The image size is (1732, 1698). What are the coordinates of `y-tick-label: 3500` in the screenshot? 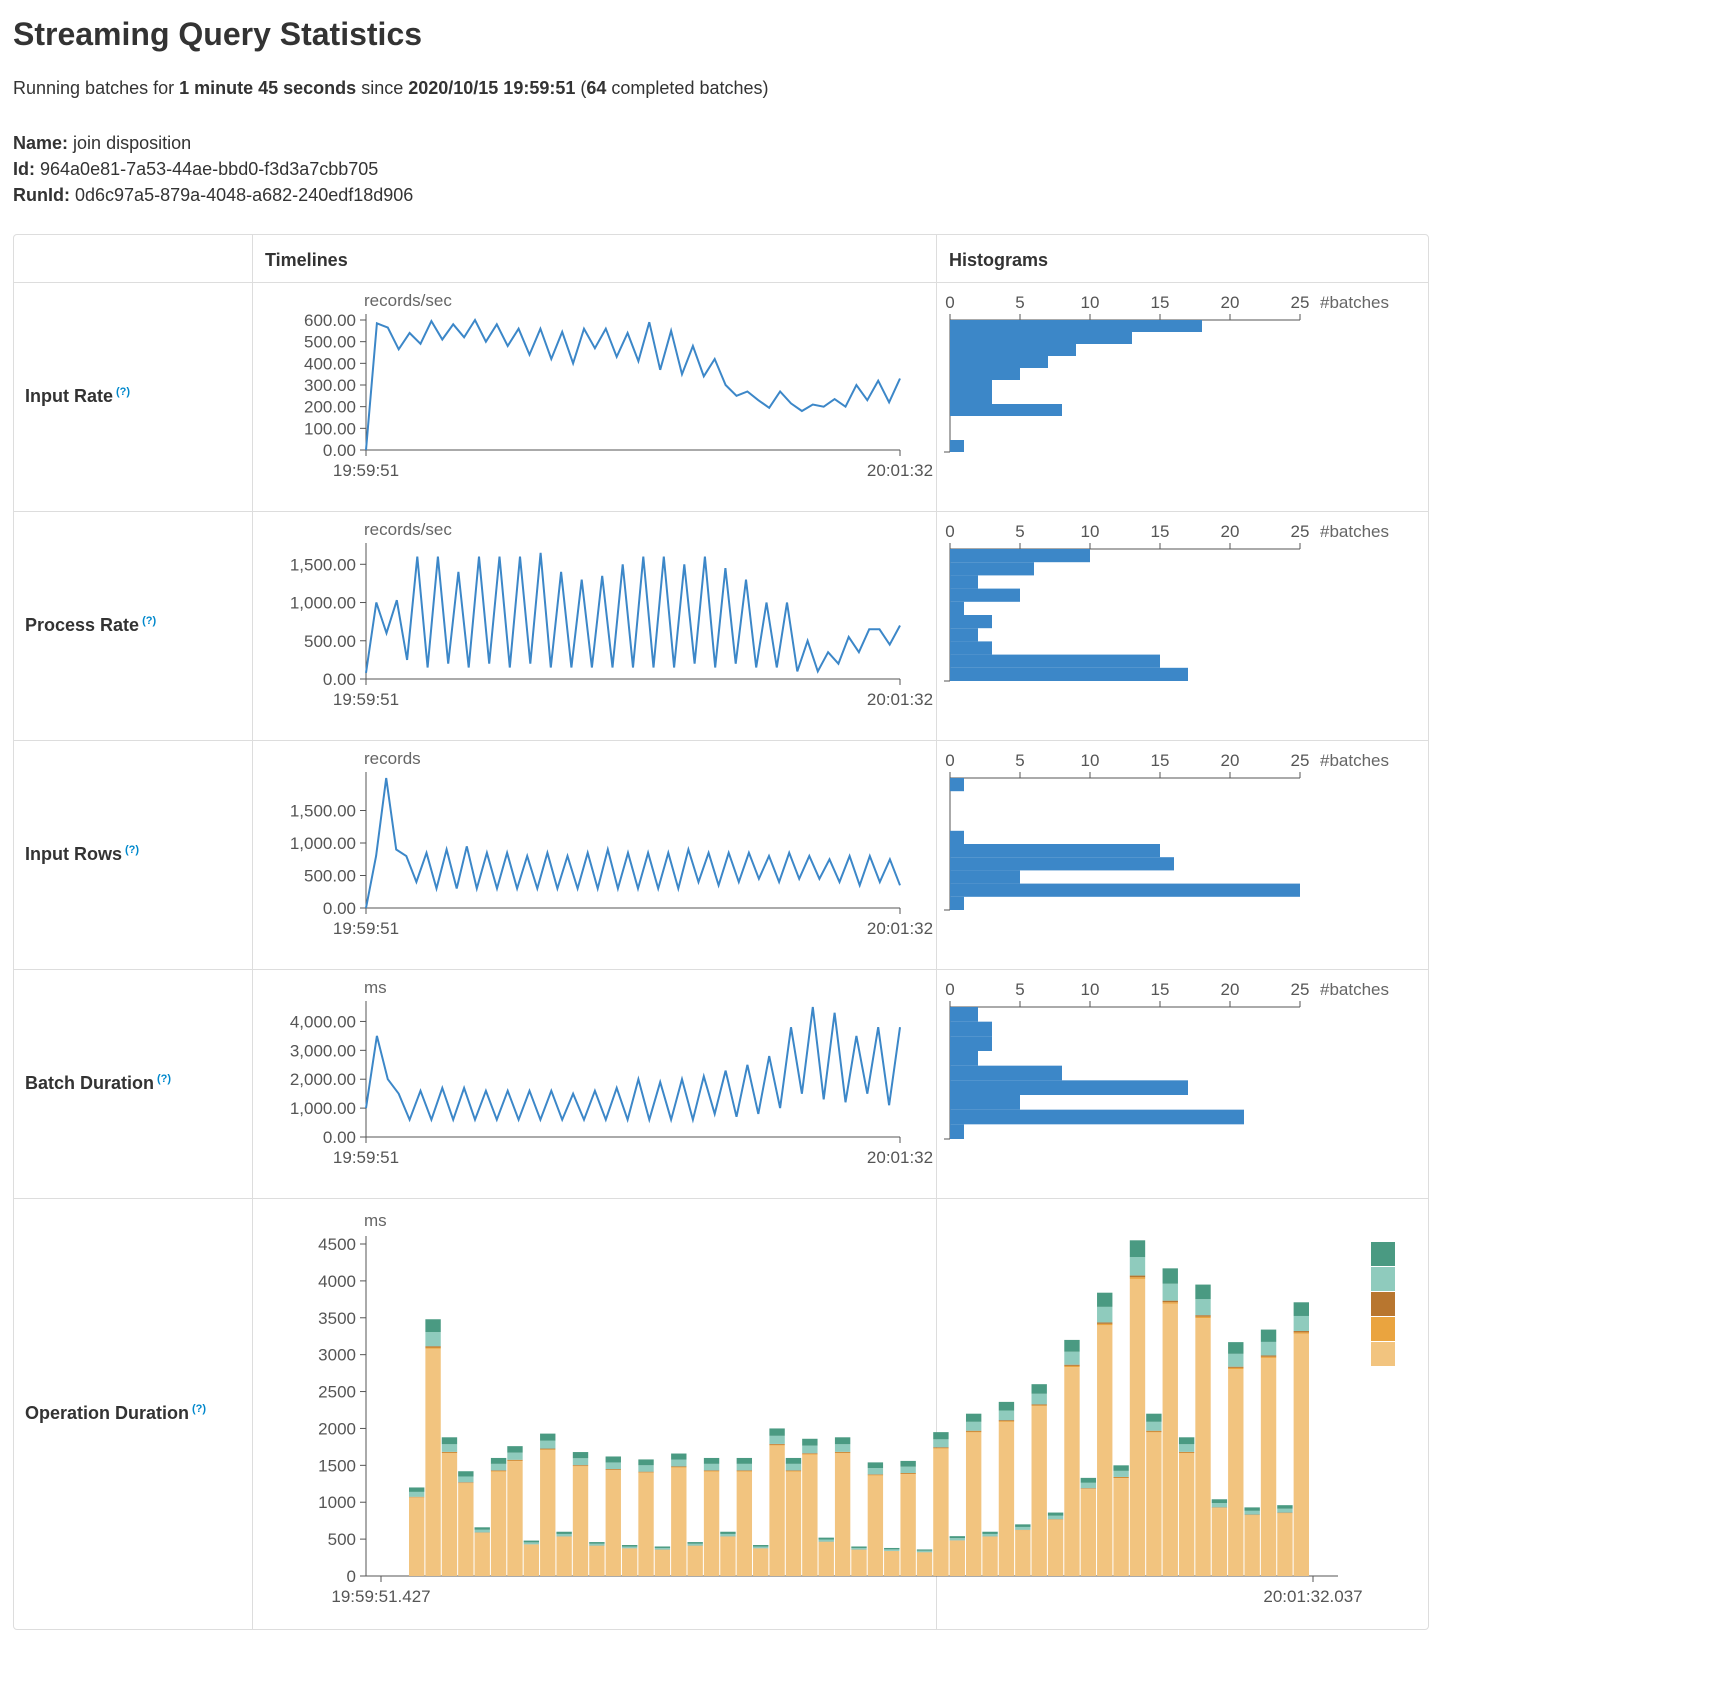 It's located at (337, 1318).